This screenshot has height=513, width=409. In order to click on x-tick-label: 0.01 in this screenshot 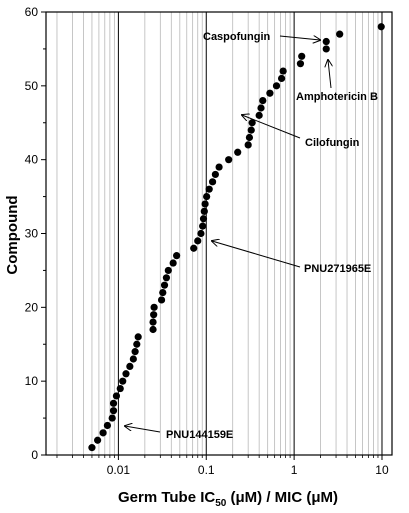, I will do `click(119, 470)`.